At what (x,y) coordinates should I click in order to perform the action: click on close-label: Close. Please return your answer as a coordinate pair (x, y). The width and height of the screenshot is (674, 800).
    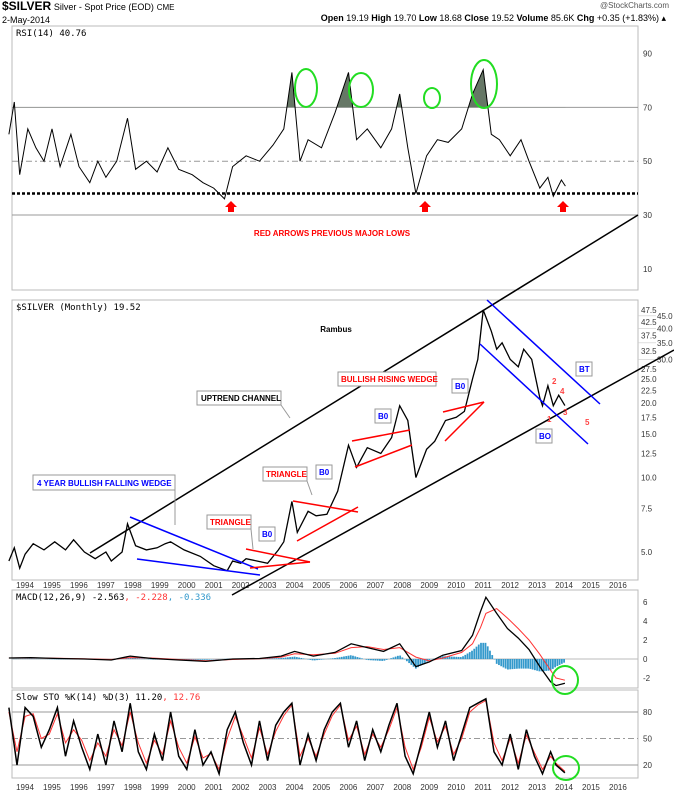
    Looking at the image, I should click on (476, 18).